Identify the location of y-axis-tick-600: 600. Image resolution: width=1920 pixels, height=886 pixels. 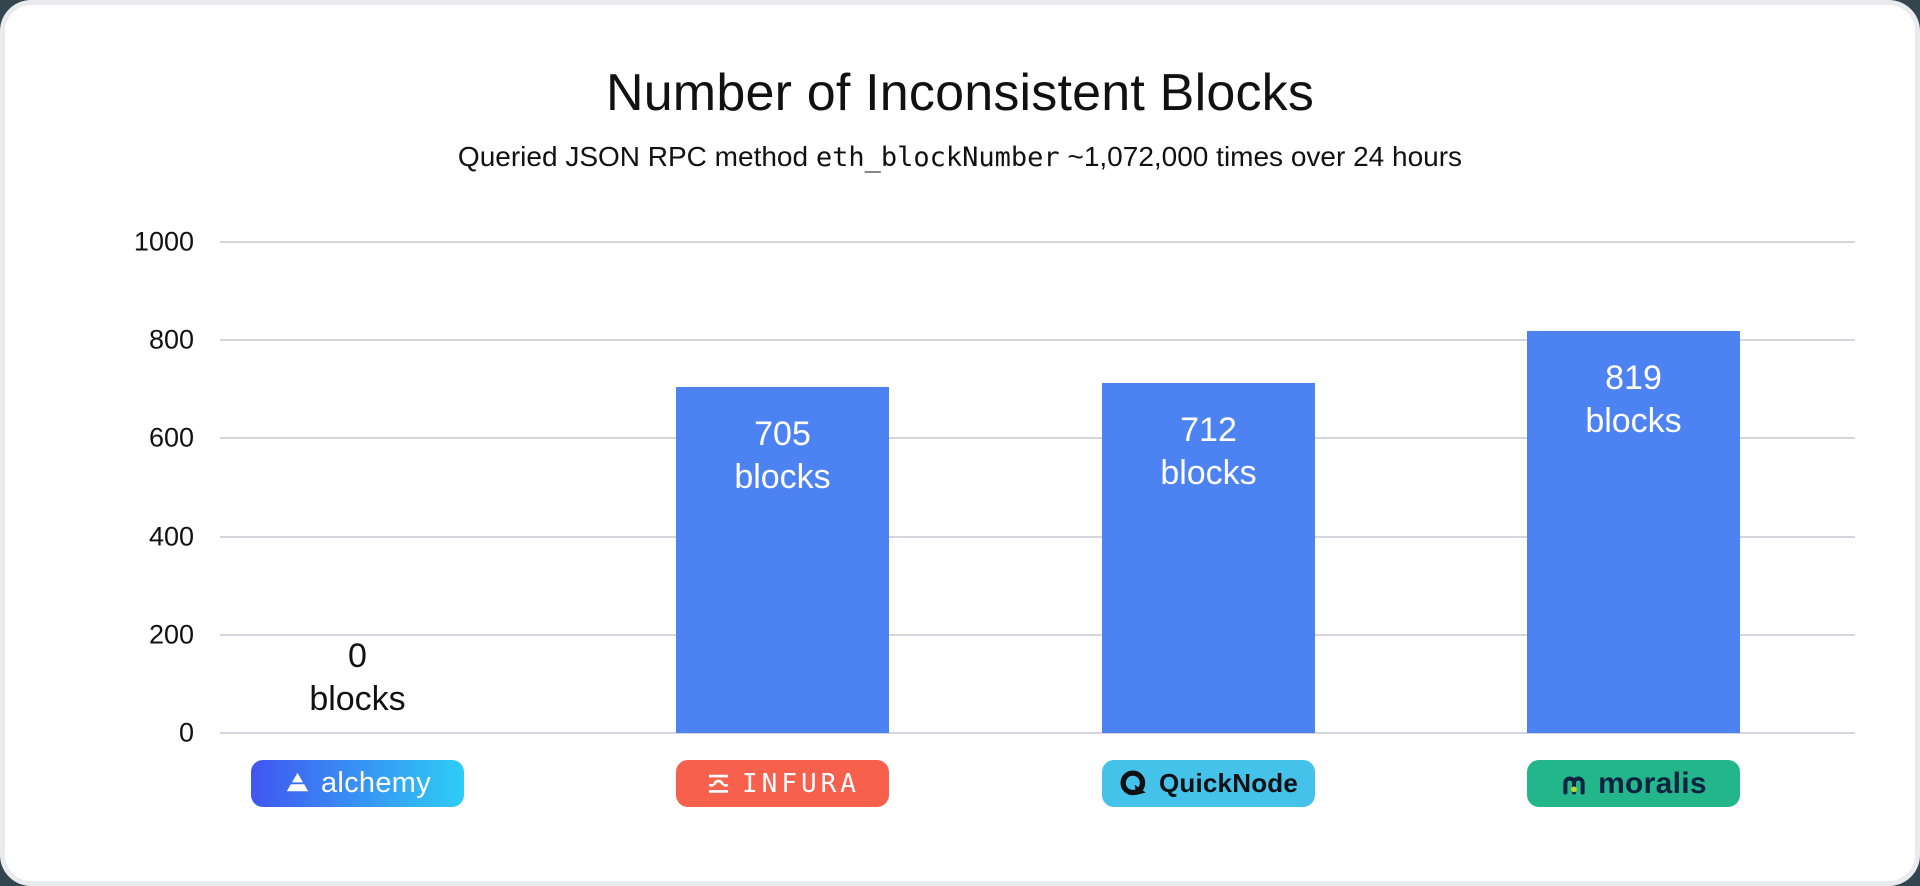
(171, 437).